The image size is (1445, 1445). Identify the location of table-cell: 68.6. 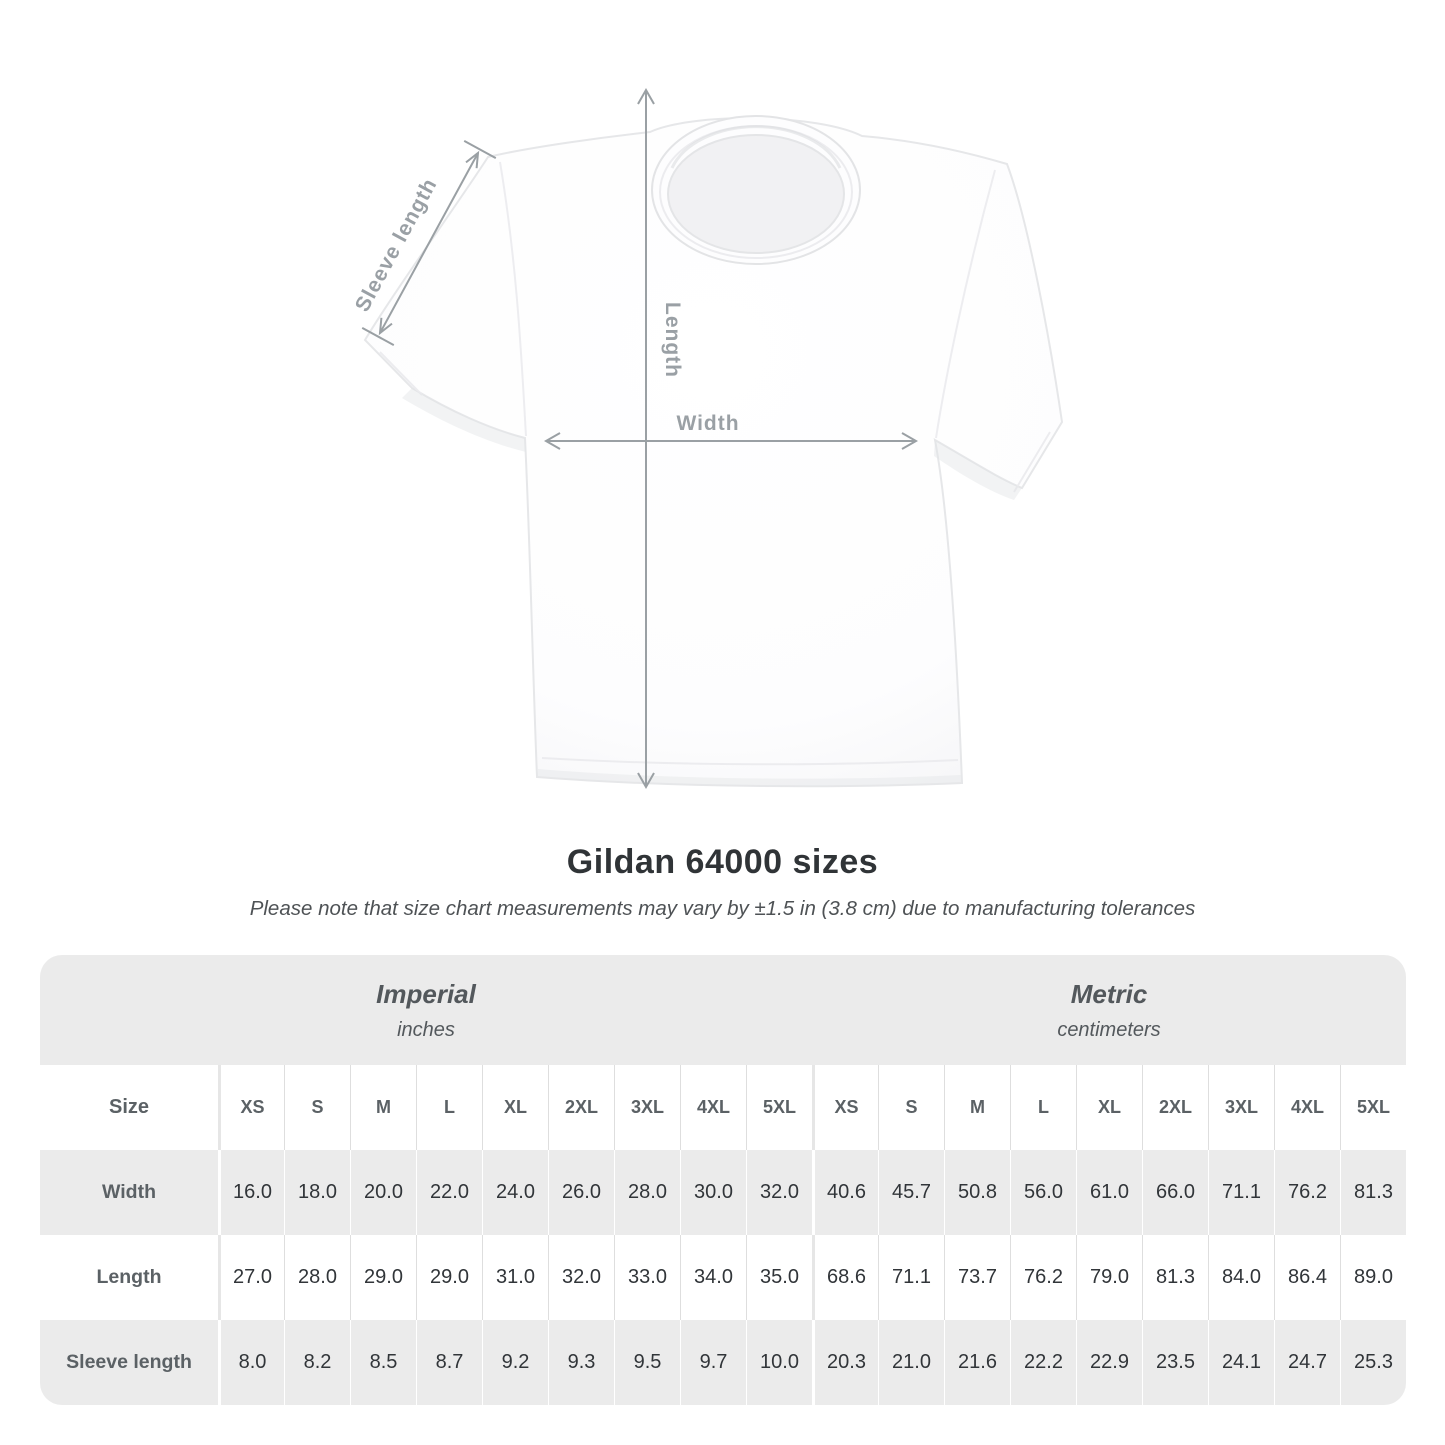
(845, 1277).